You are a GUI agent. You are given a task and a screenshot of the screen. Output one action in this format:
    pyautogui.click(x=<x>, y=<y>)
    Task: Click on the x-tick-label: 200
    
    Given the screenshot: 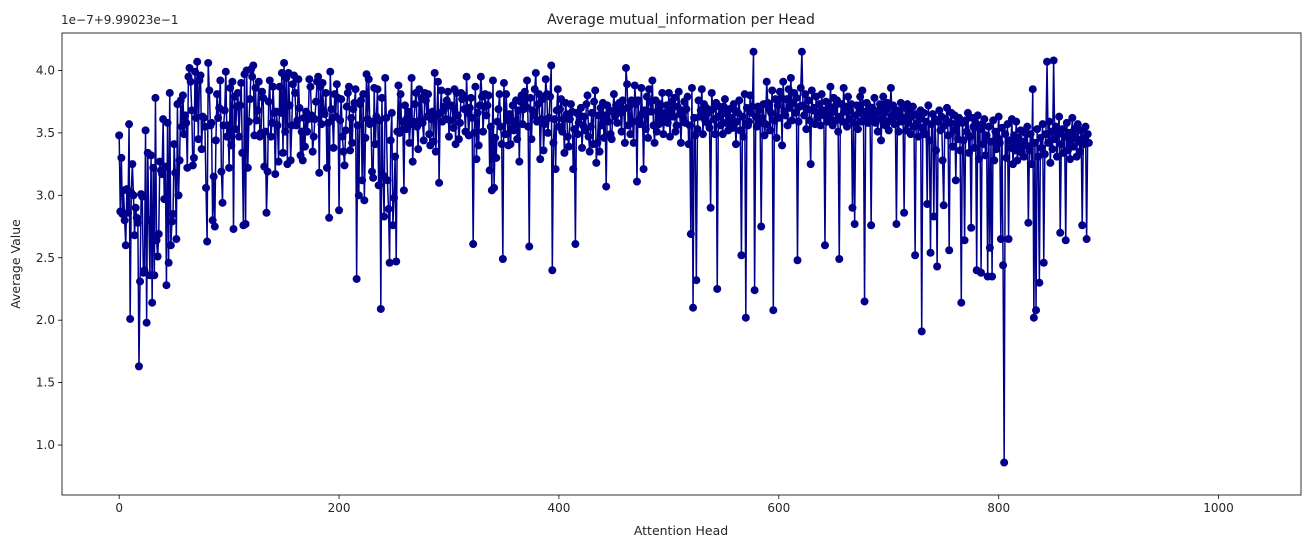 What is the action you would take?
    pyautogui.click(x=339, y=508)
    